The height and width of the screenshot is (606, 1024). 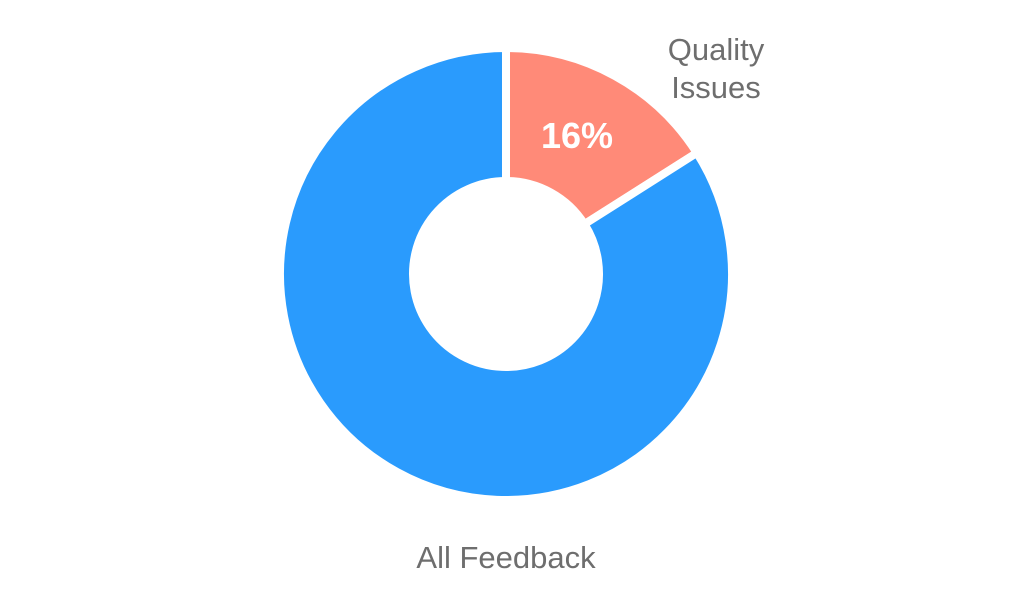 I want to click on slice-label-all-feedback: All Feedback, so click(x=506, y=557).